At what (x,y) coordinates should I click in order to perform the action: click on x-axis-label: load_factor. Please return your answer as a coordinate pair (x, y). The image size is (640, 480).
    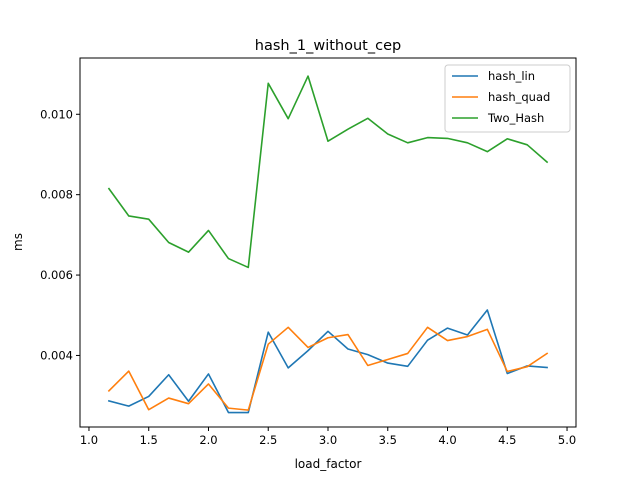
    Looking at the image, I should click on (328, 464).